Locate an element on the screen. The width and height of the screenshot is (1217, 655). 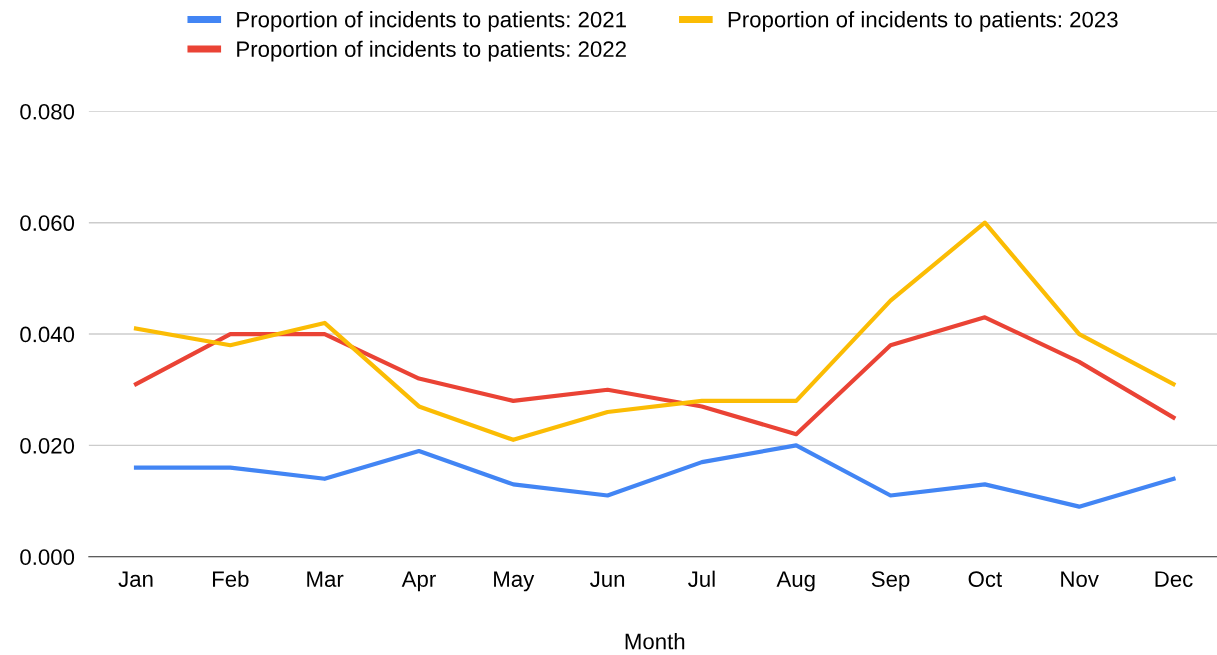
x-tick-label: Dec is located at coordinates (1174, 579).